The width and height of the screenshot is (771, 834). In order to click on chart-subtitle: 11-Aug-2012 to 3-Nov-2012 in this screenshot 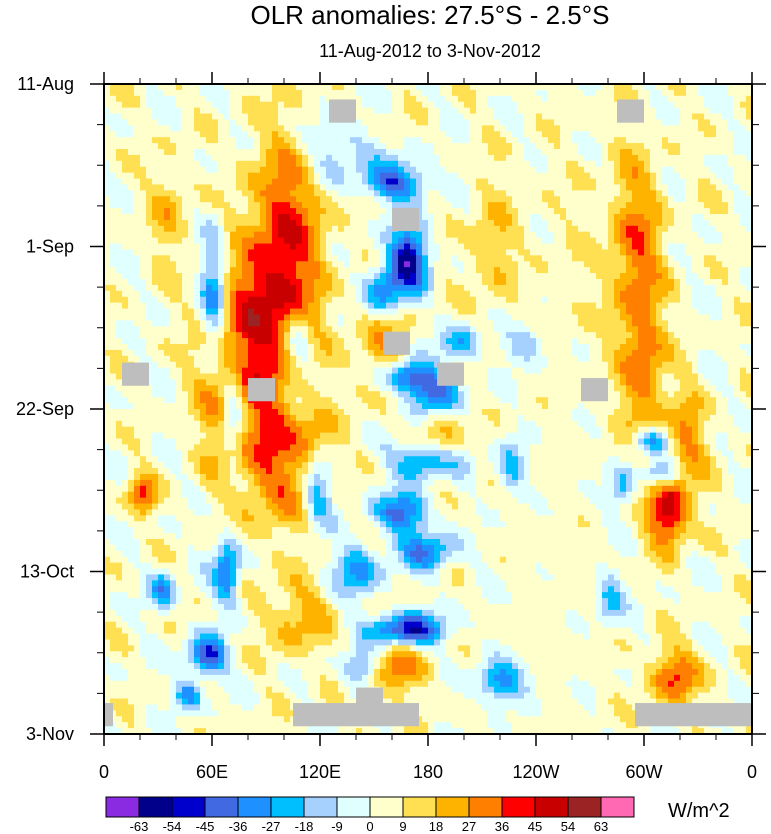, I will do `click(430, 51)`.